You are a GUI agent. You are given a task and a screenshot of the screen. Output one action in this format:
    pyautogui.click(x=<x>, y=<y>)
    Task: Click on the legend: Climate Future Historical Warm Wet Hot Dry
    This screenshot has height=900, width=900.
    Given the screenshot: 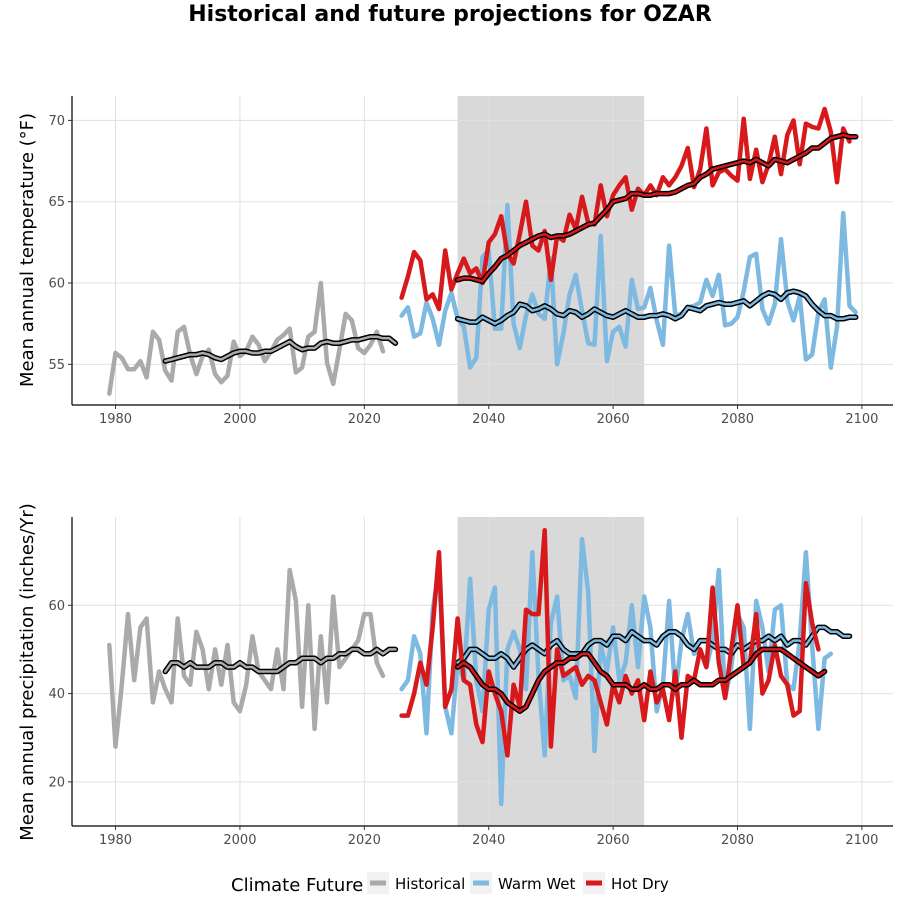 What is the action you would take?
    pyautogui.click(x=450, y=884)
    